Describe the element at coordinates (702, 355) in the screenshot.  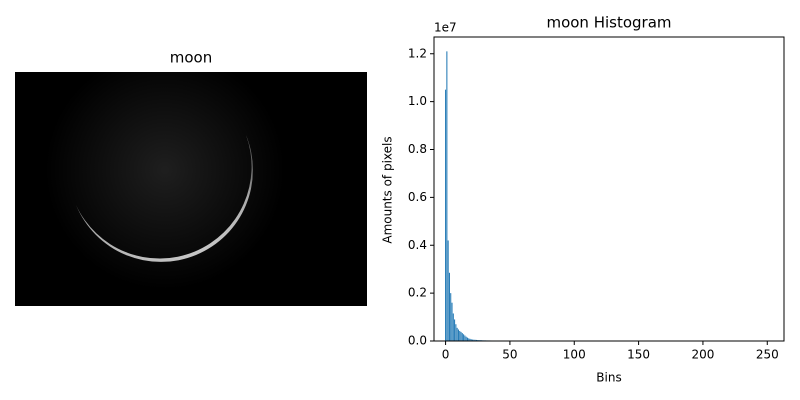
I see `x-tick-label: 200` at that location.